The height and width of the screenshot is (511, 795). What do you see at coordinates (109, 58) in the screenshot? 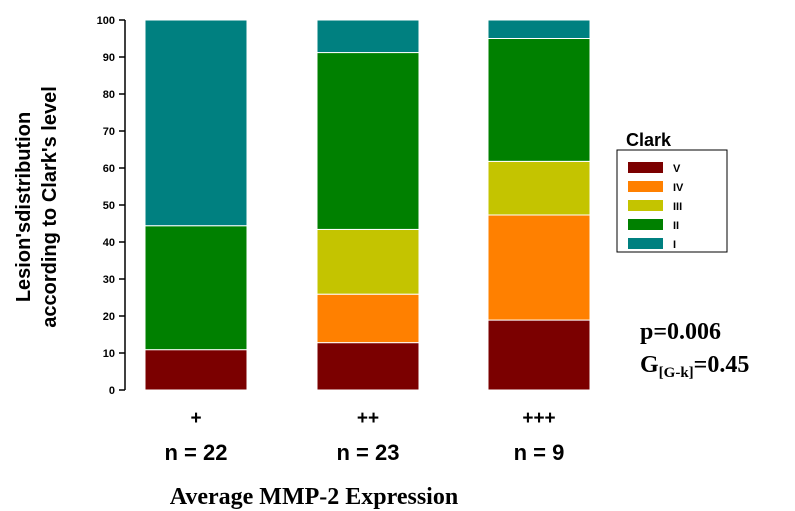
I see `y-tick-label-90: 90` at bounding box center [109, 58].